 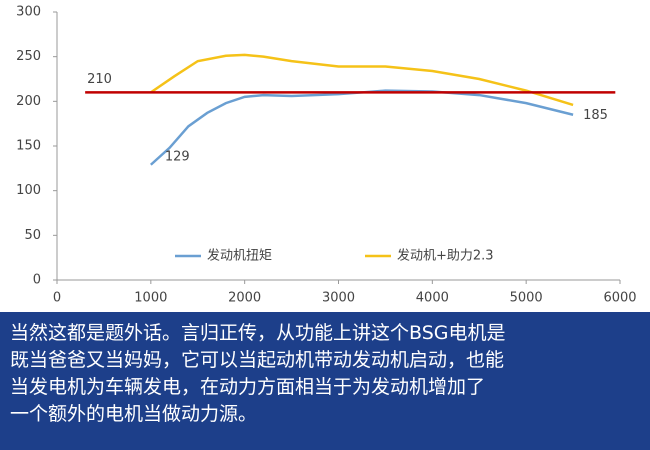 What do you see at coordinates (28, 101) in the screenshot?
I see `y-tick-label: 200` at bounding box center [28, 101].